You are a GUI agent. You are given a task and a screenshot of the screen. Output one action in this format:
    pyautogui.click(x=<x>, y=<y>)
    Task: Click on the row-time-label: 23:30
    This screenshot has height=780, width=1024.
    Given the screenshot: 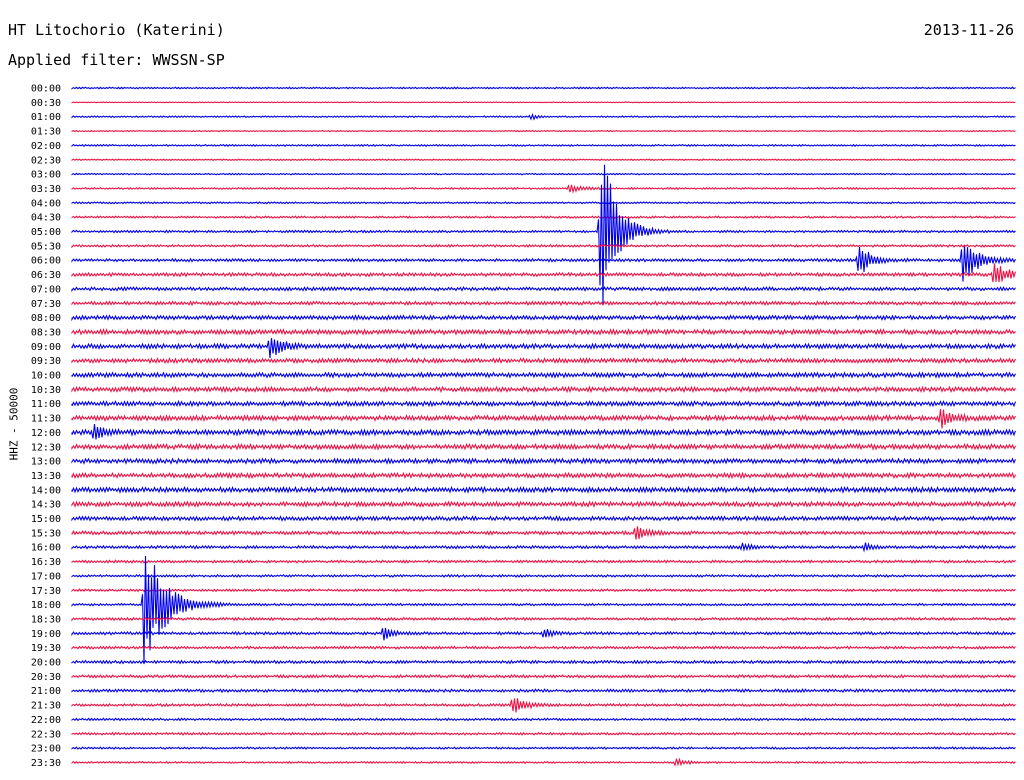 What is the action you would take?
    pyautogui.click(x=46, y=763)
    